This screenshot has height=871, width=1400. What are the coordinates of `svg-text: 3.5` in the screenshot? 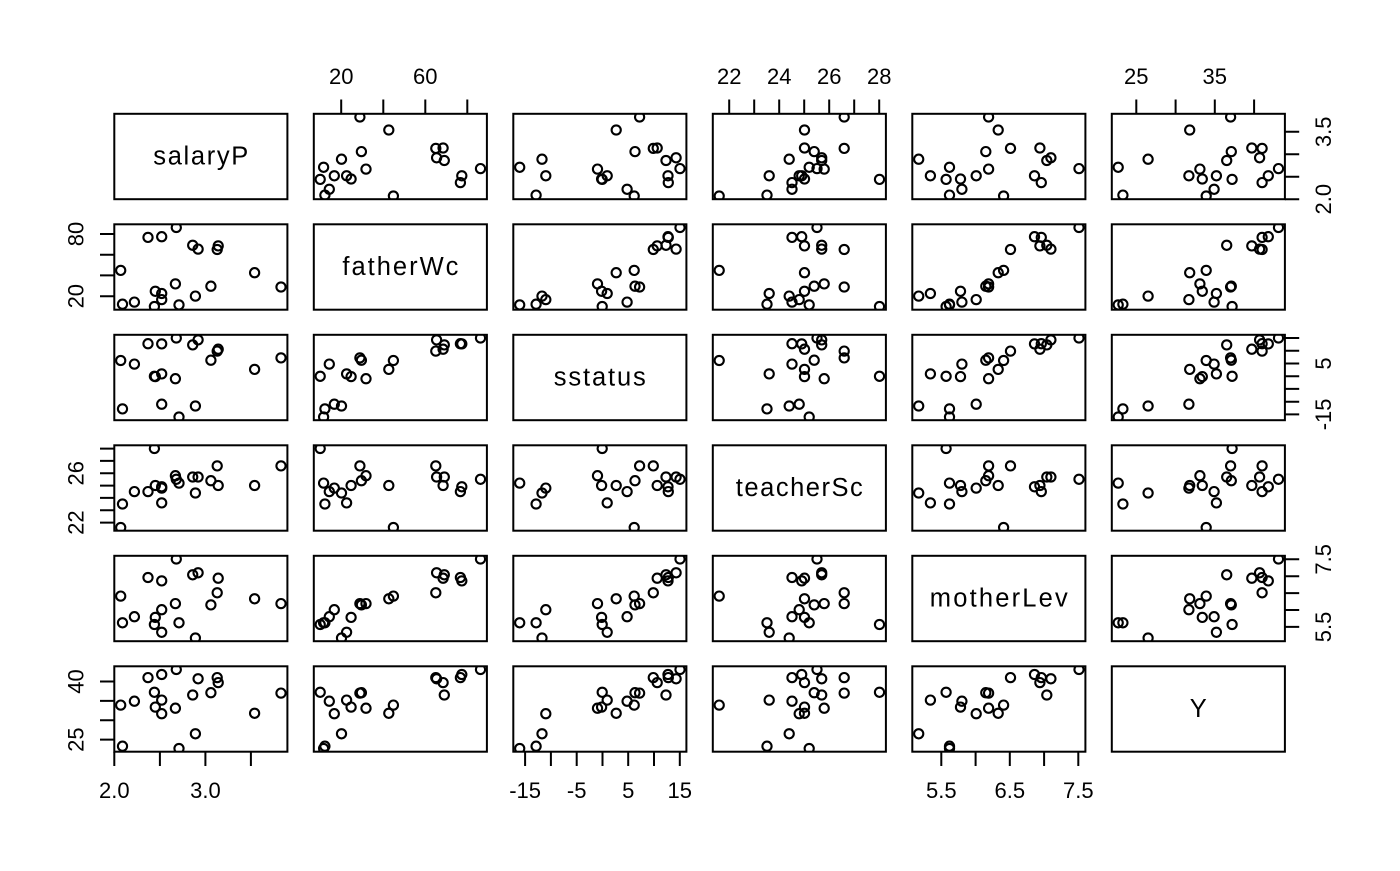 It's located at (1323, 132).